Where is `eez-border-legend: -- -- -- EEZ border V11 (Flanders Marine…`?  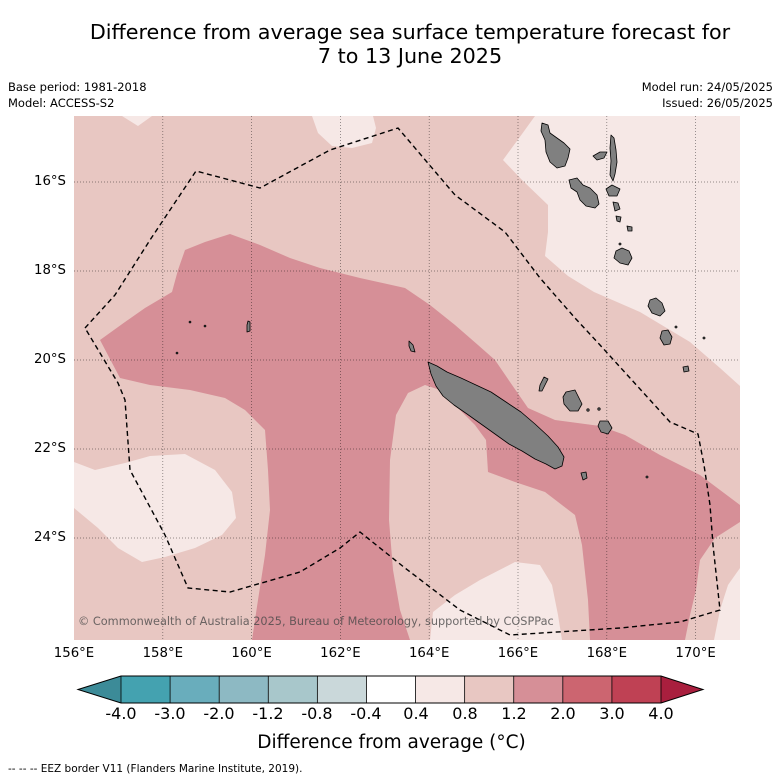
eez-border-legend: -- -- -- EEZ border V11 (Flanders Marine… is located at coordinates (155, 769).